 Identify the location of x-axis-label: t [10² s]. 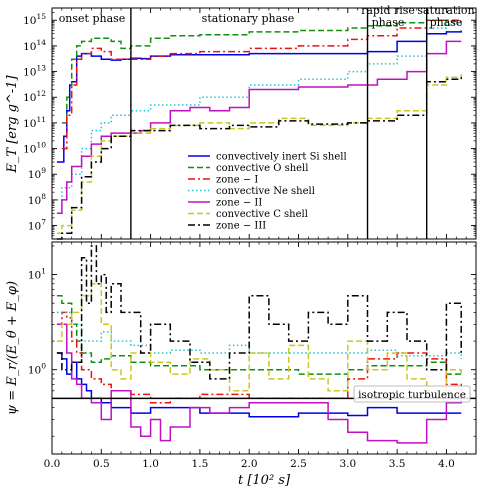
(264, 480).